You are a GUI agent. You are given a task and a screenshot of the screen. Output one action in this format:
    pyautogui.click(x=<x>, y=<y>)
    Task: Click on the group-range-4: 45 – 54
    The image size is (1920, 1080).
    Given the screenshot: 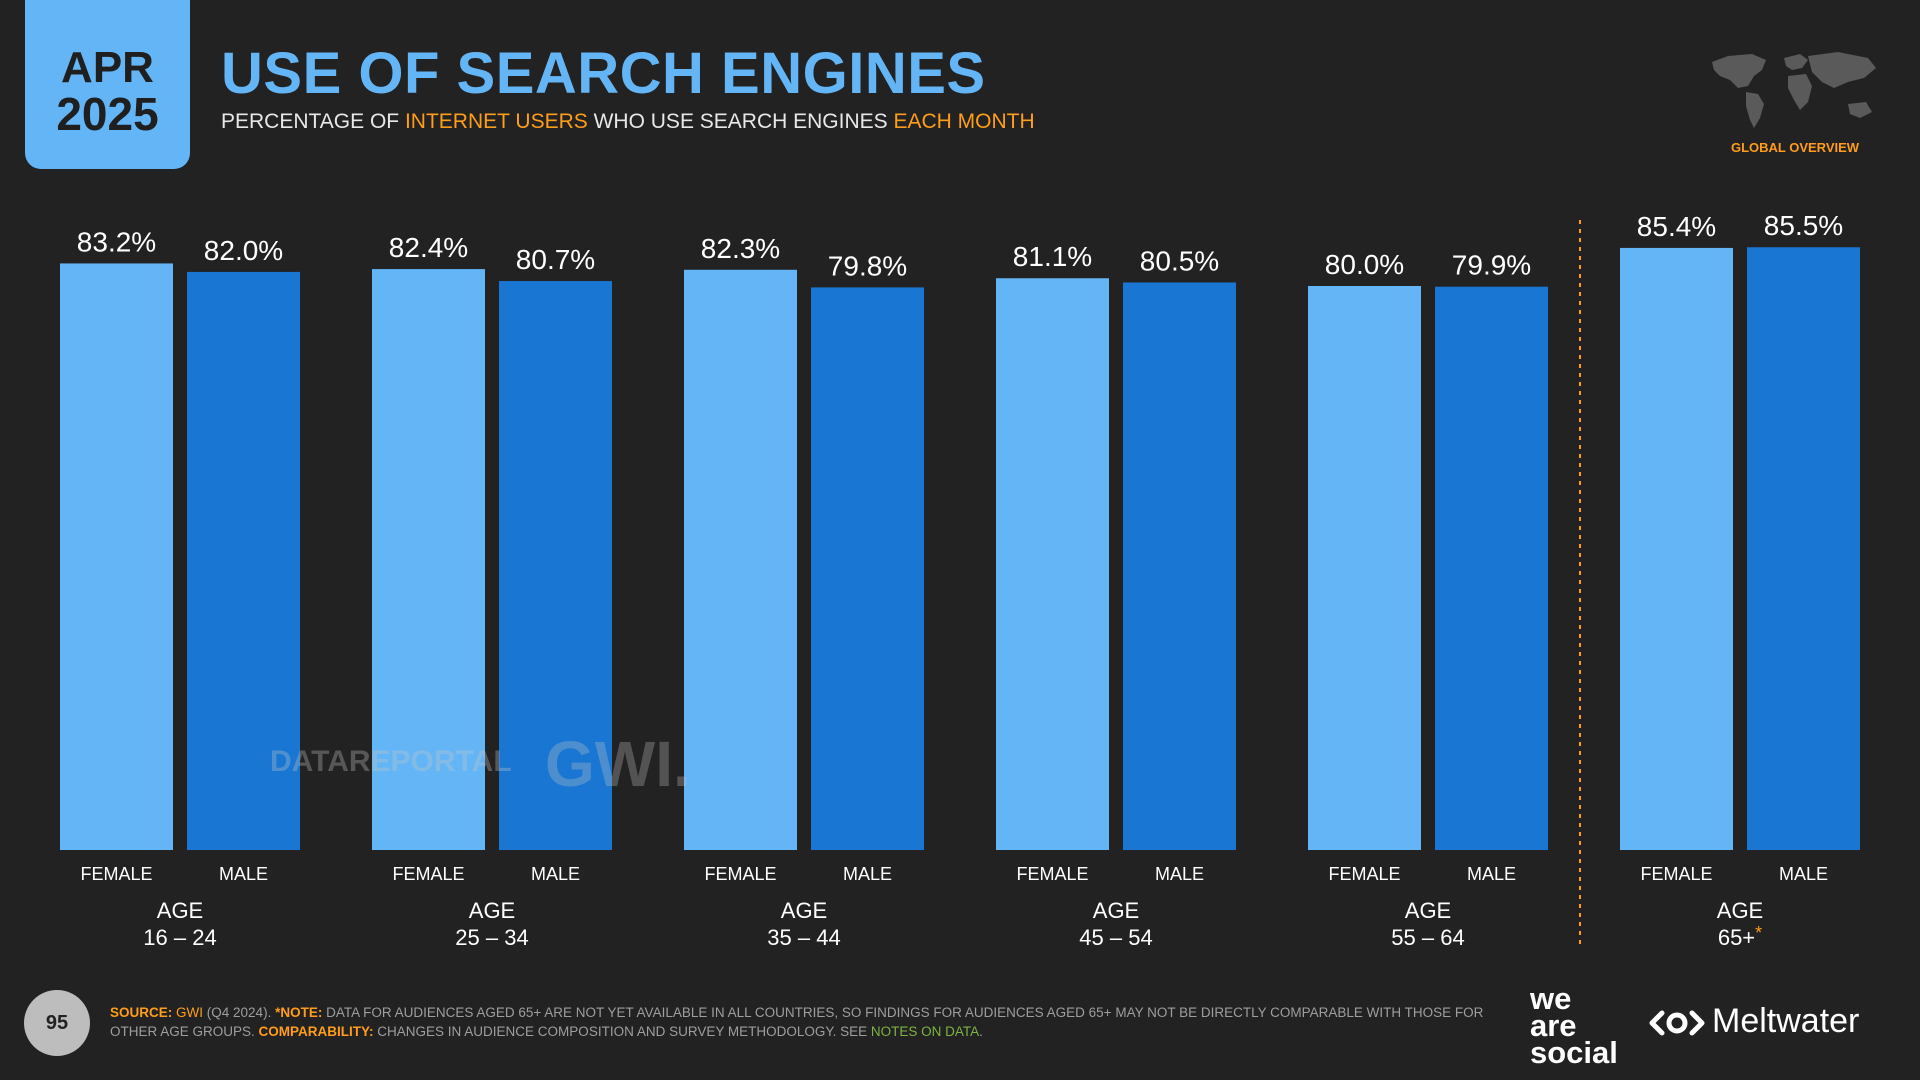 What is the action you would take?
    pyautogui.click(x=1115, y=937)
    